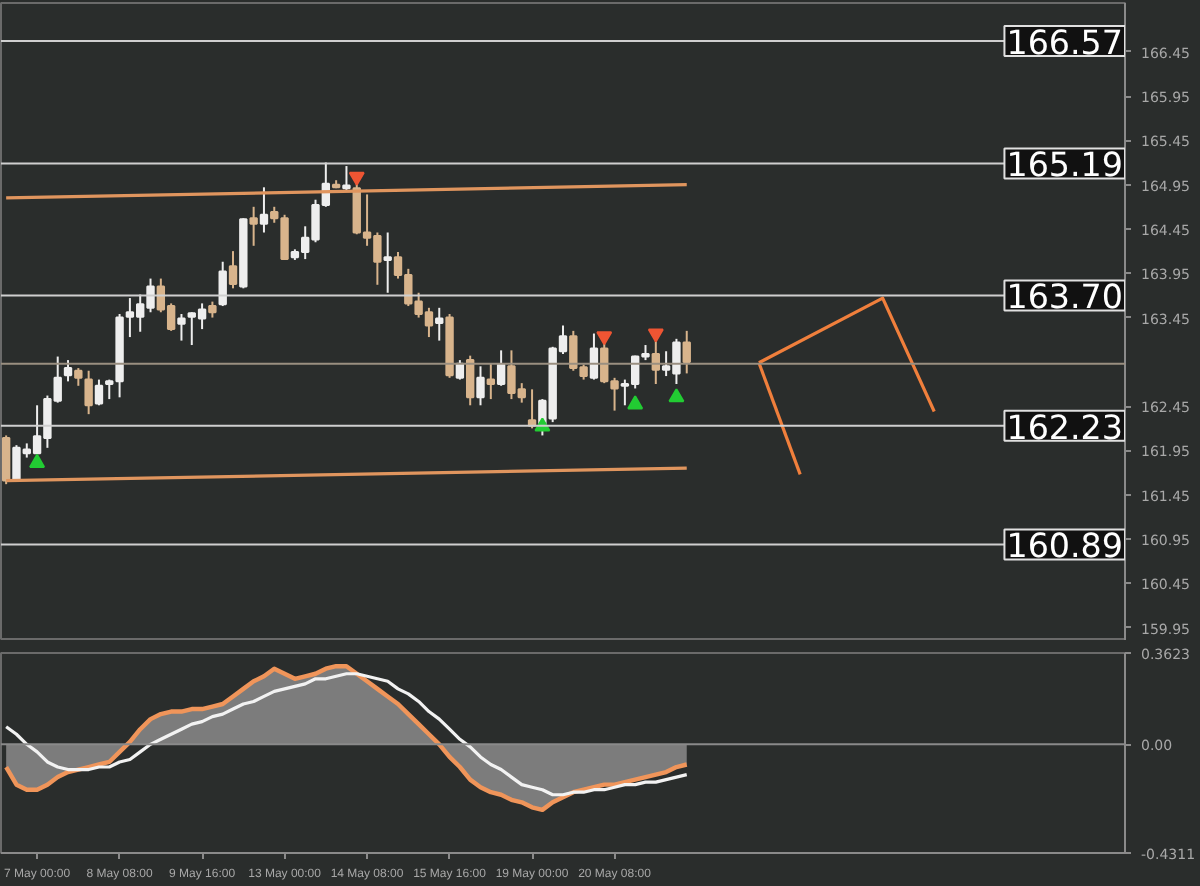 The width and height of the screenshot is (1200, 886). Describe the element at coordinates (1064, 297) in the screenshot. I see `ref-line-label: 163.70` at that location.